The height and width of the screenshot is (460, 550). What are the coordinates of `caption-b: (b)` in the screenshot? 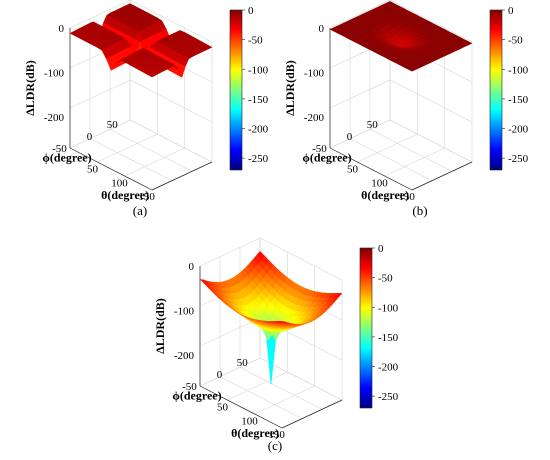 It's located at (419, 210).